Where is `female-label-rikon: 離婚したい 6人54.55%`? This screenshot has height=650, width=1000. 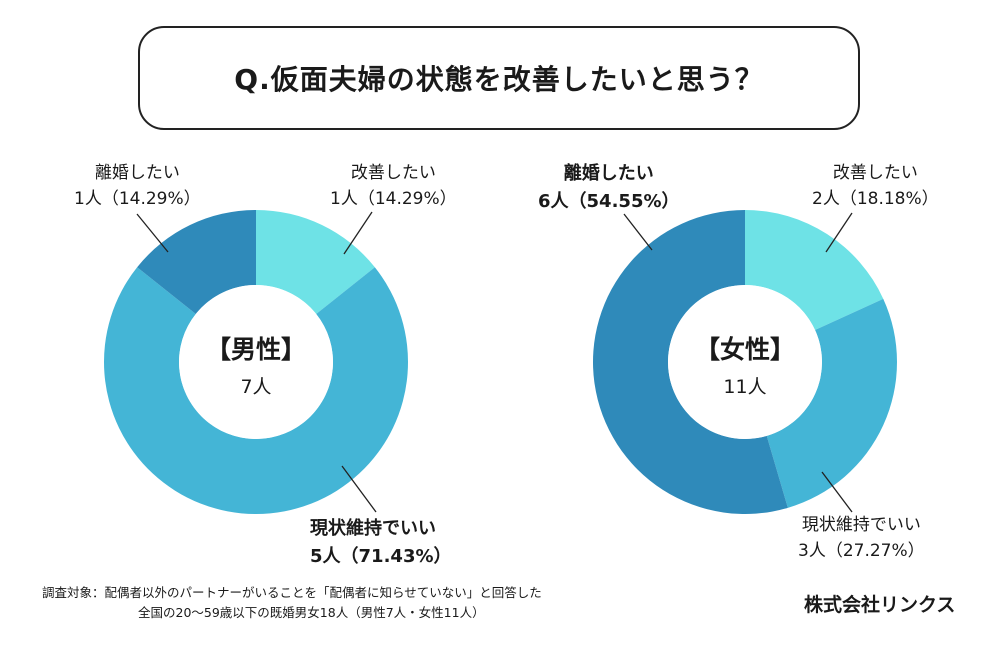 female-label-rikon: 離婚したい 6人54.55% is located at coordinates (609, 188).